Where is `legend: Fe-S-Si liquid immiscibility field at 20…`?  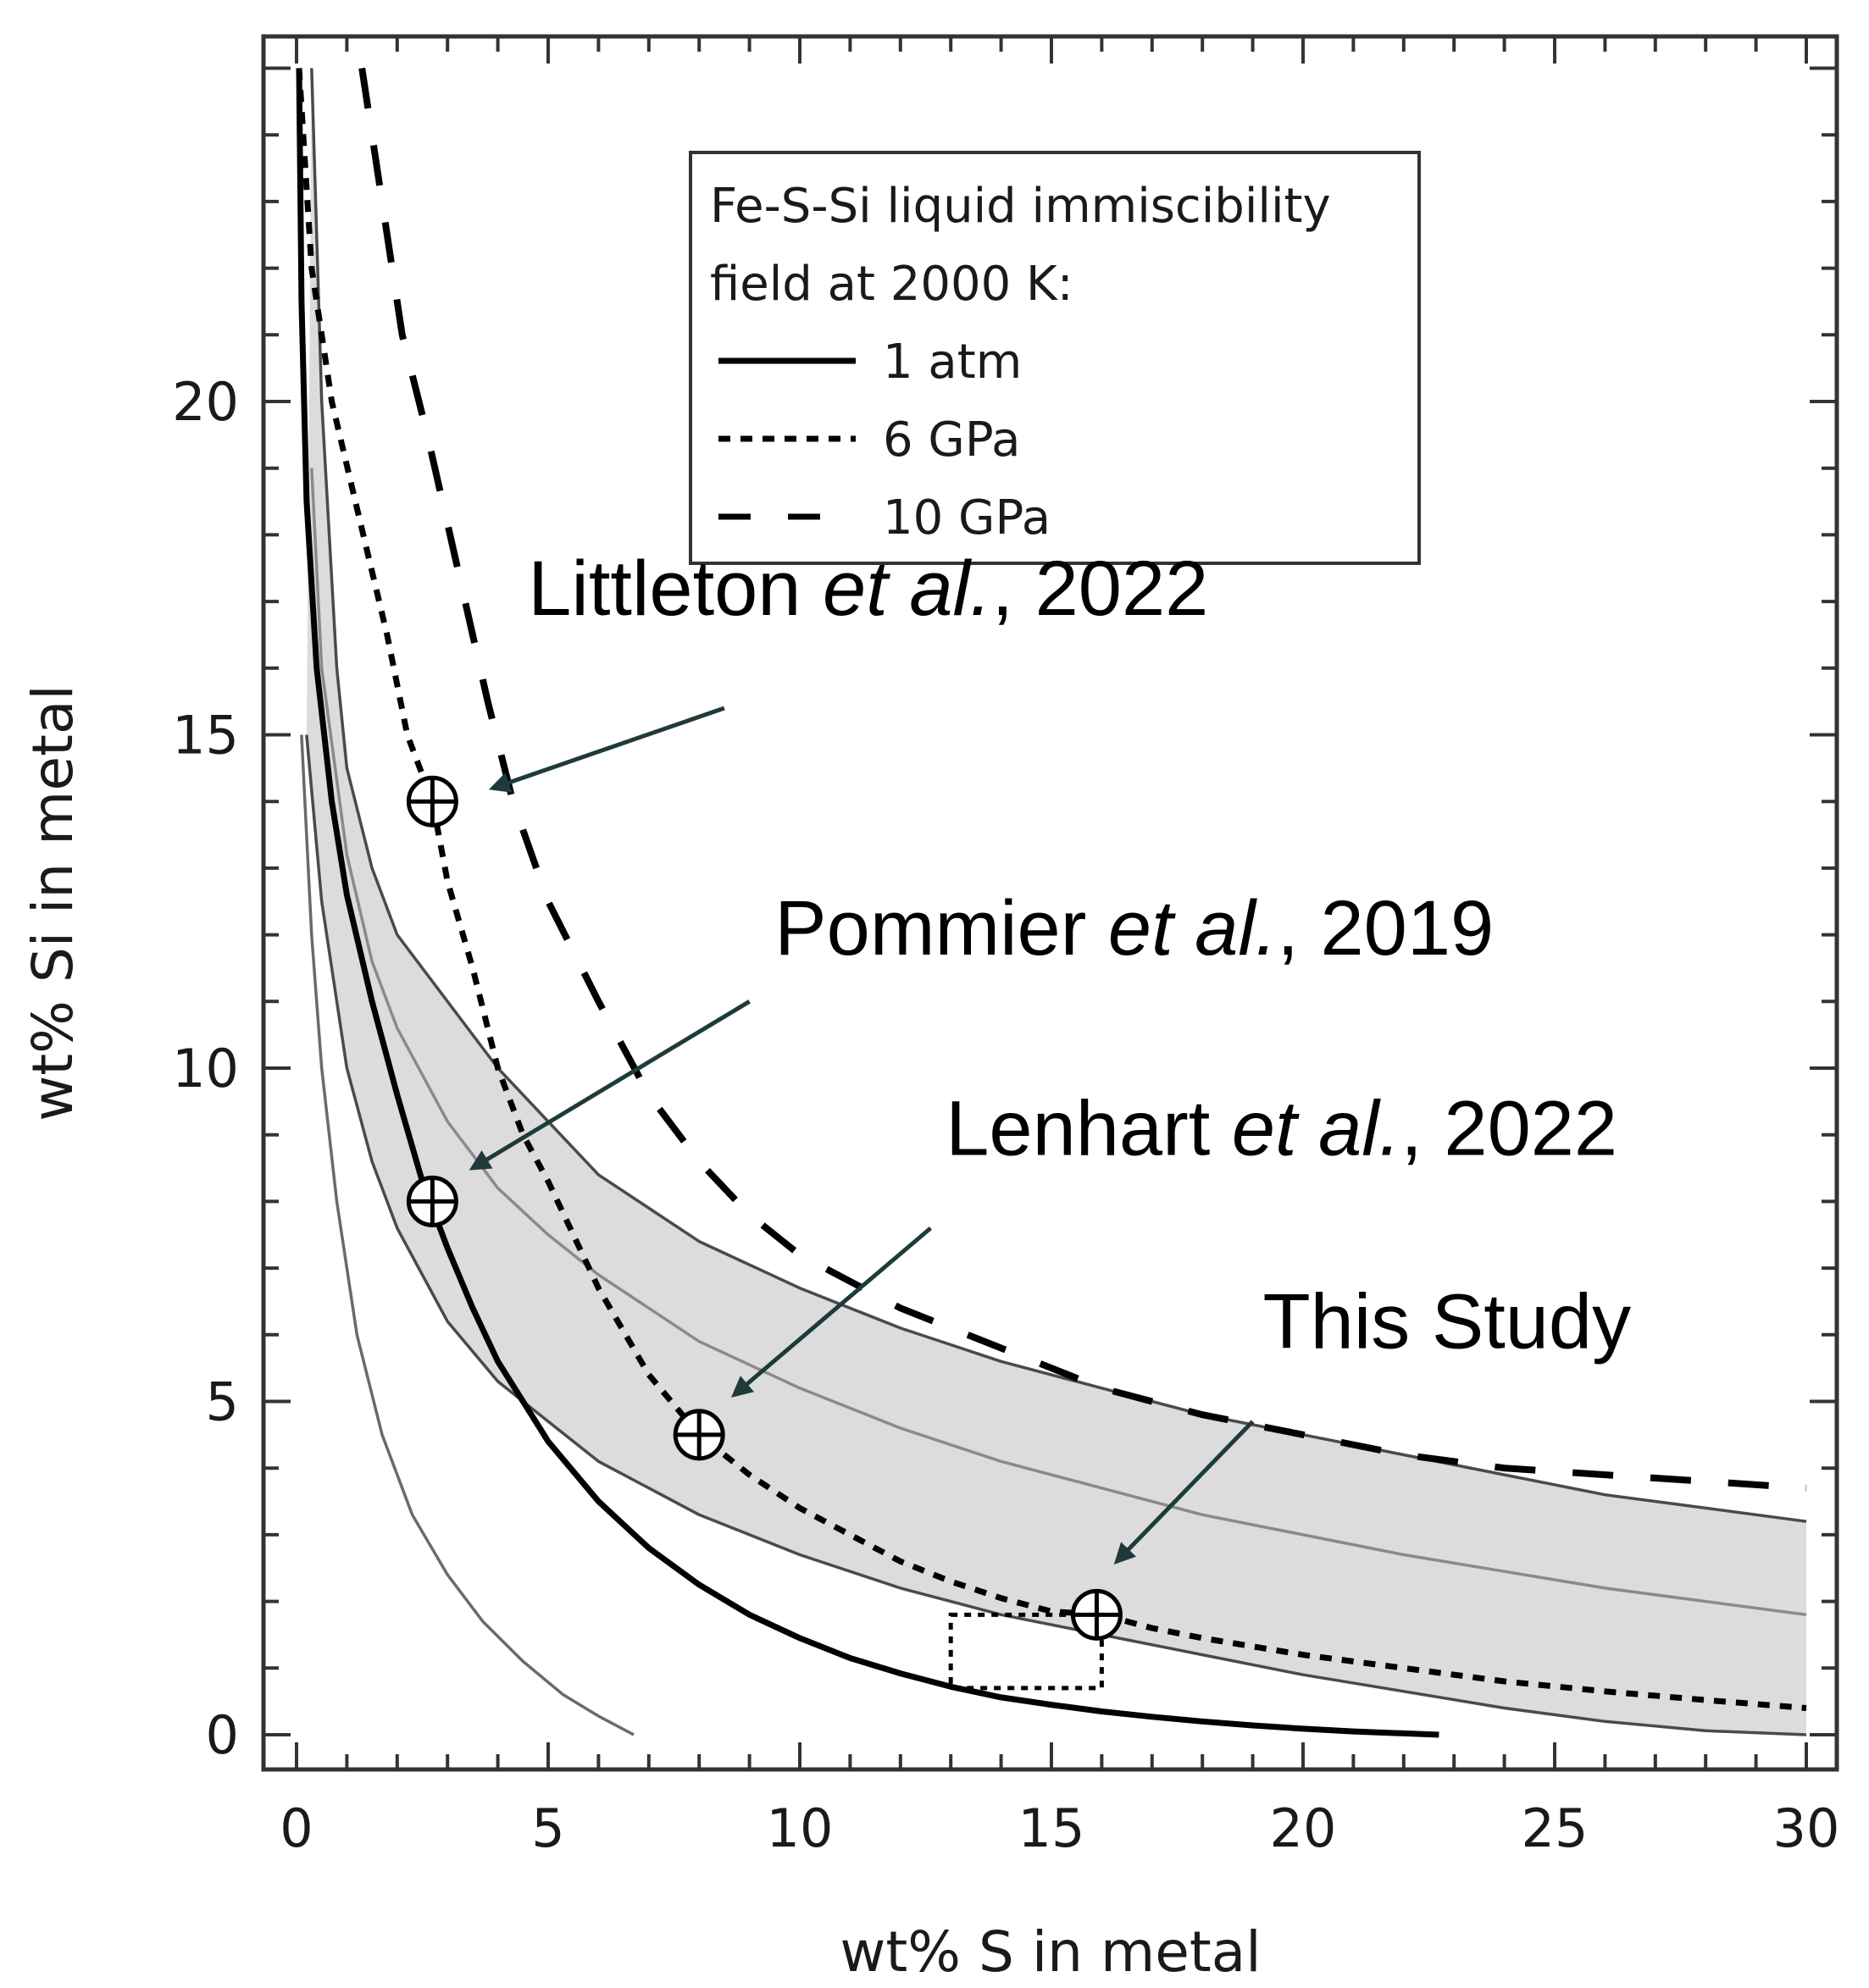
legend: Fe-S-Si liquid immiscibility field at 20… is located at coordinates (1055, 358).